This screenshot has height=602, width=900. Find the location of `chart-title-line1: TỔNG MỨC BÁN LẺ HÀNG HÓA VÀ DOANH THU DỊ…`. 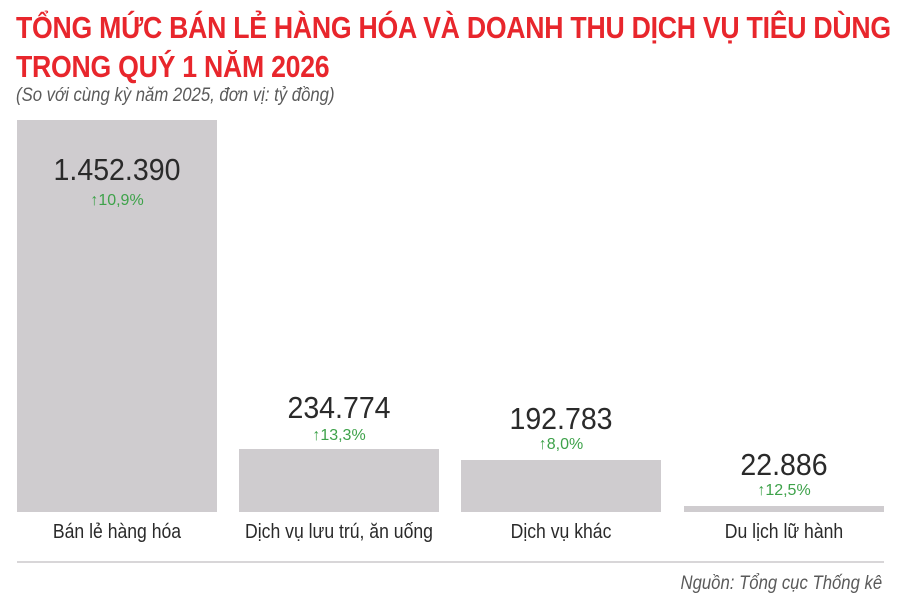

chart-title-line1: TỔNG MỨC BÁN LẺ HÀNG HÓA VÀ DOANH THU DỊ… is located at coordinates (453, 27).